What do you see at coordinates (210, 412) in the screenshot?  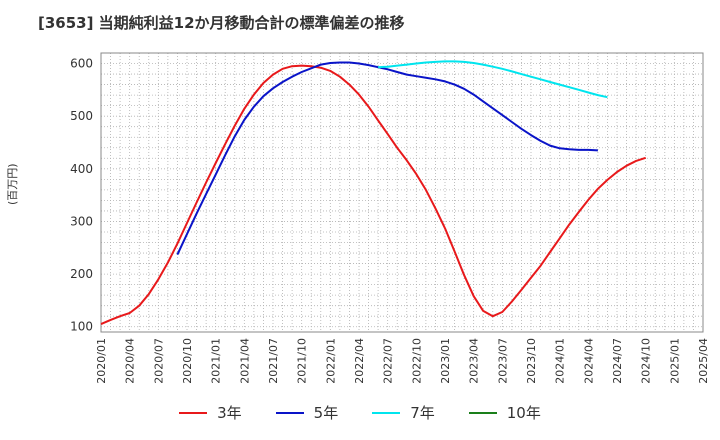 I see `legend-item: 3年` at bounding box center [210, 412].